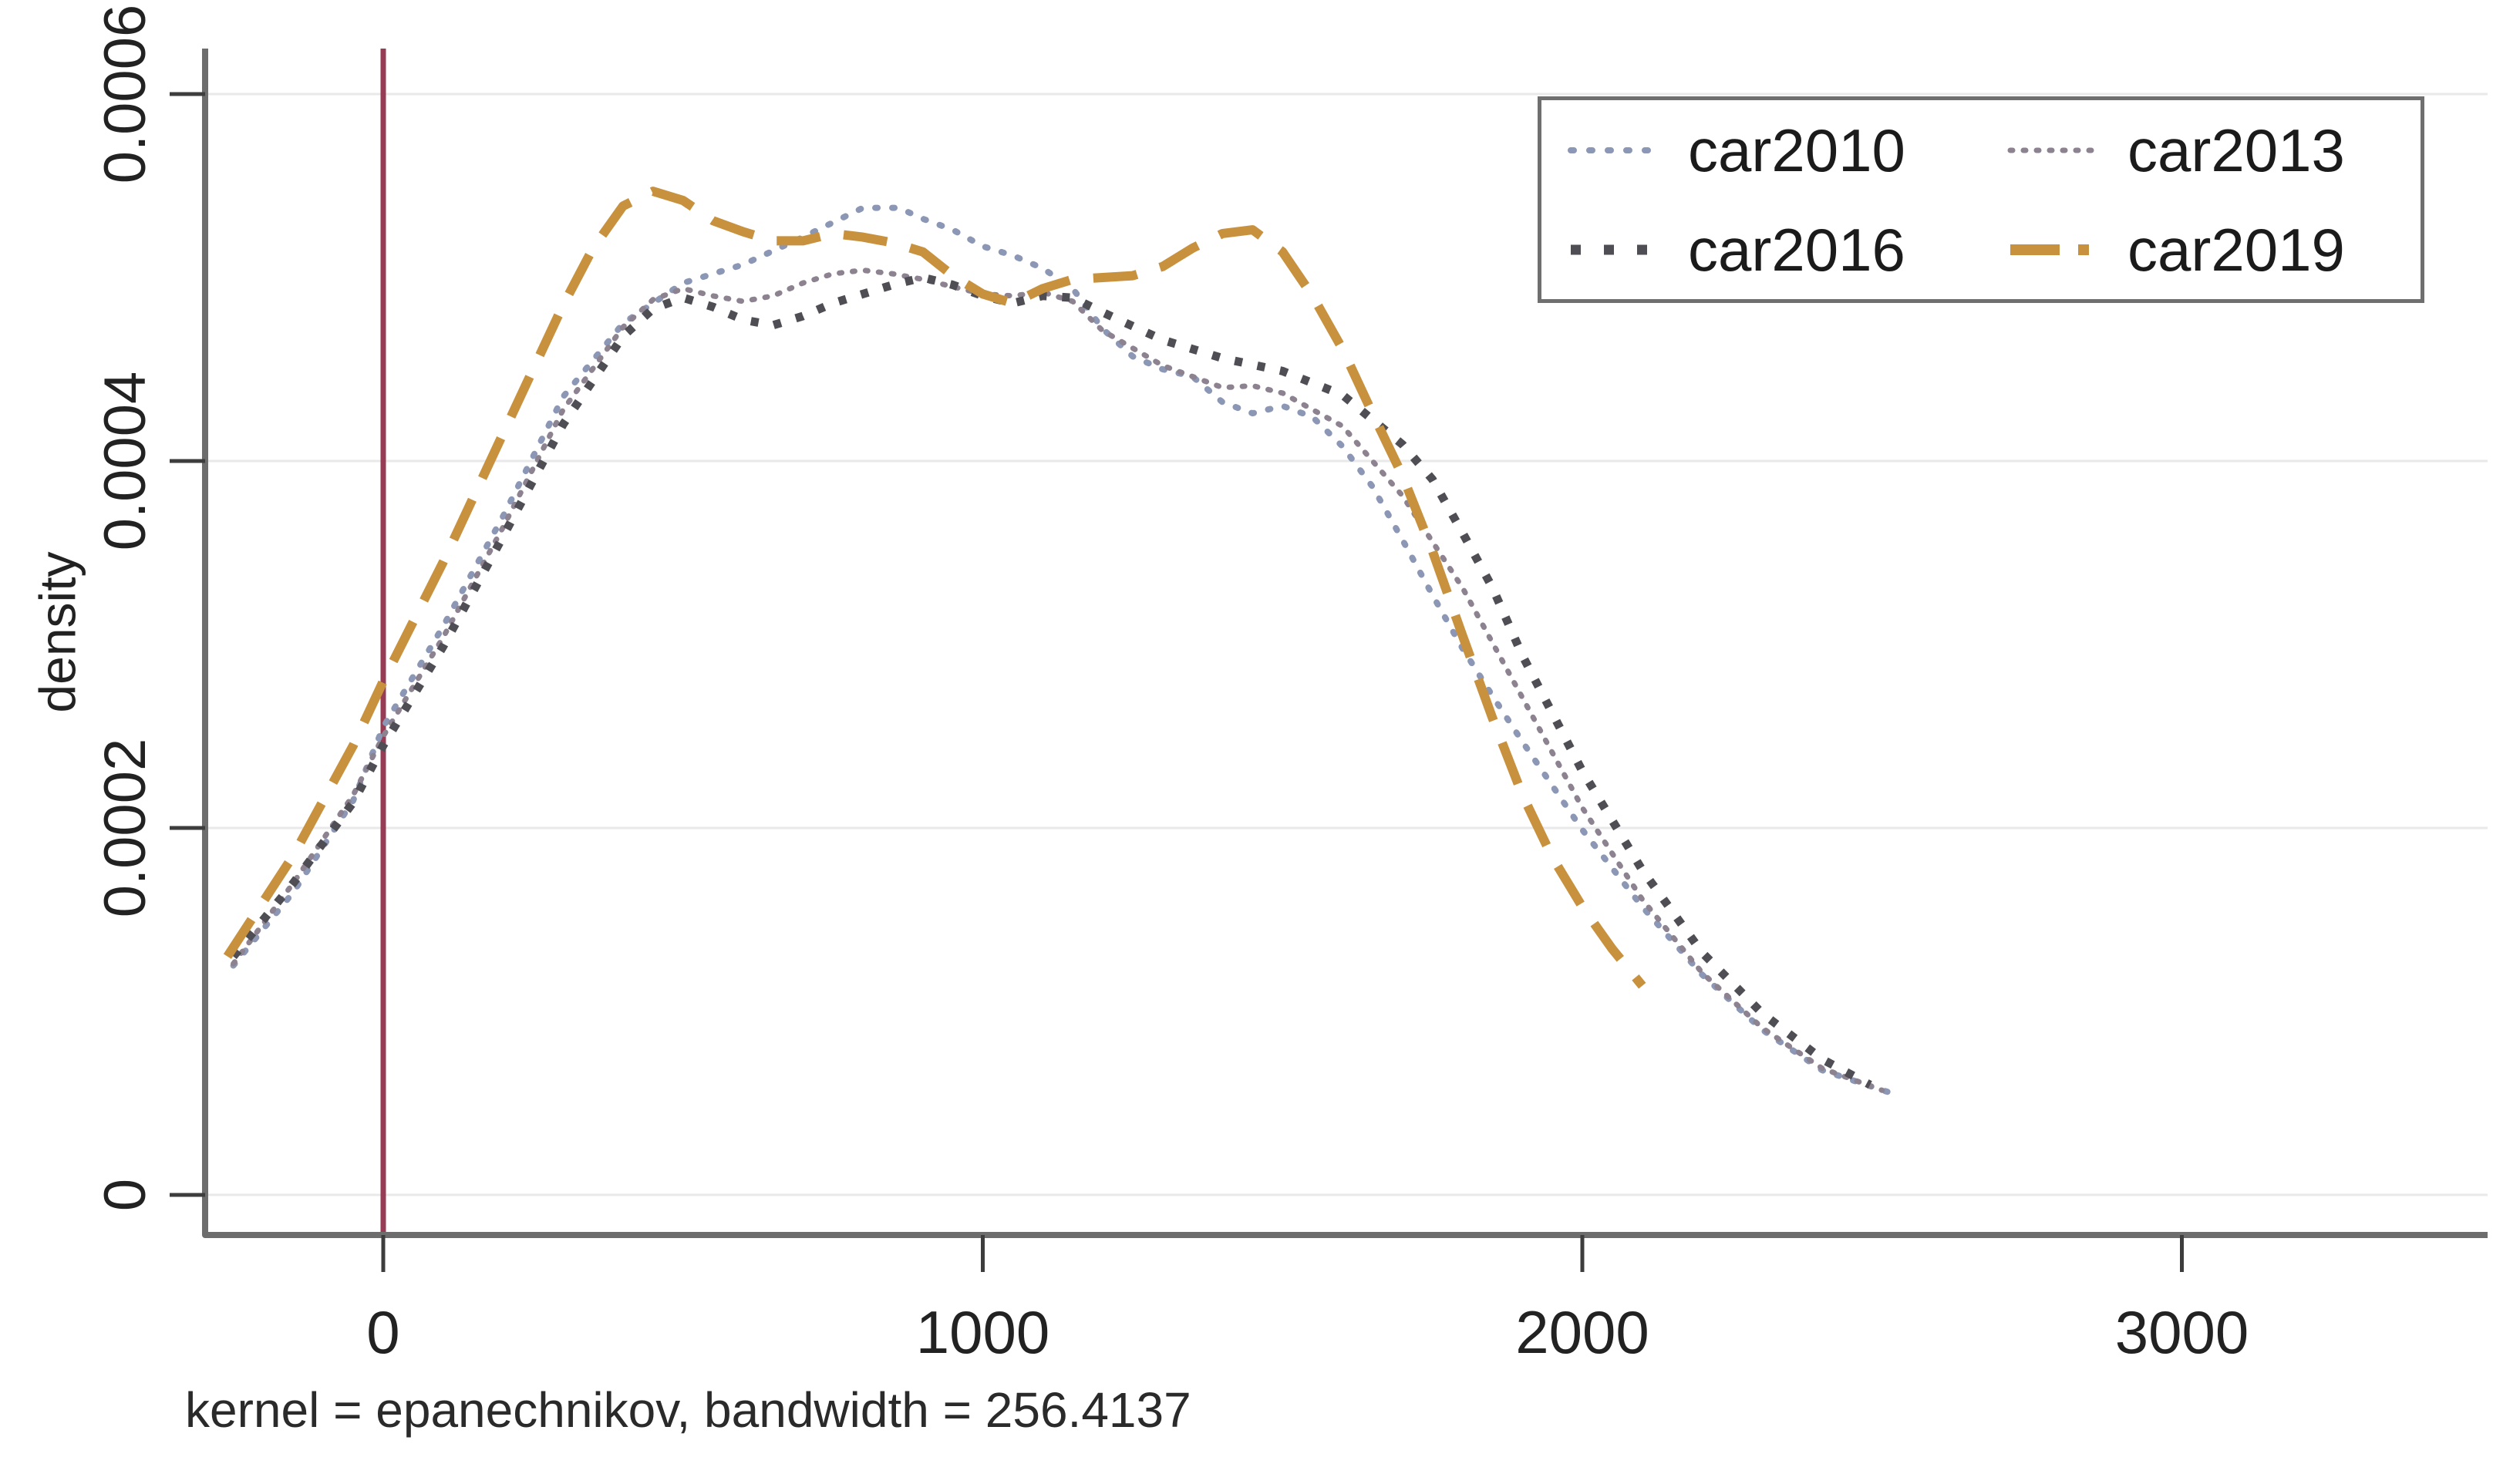 This screenshot has width=2493, height=1484. What do you see at coordinates (2052, 150) in the screenshot?
I see `car2013-line-sample-icon` at bounding box center [2052, 150].